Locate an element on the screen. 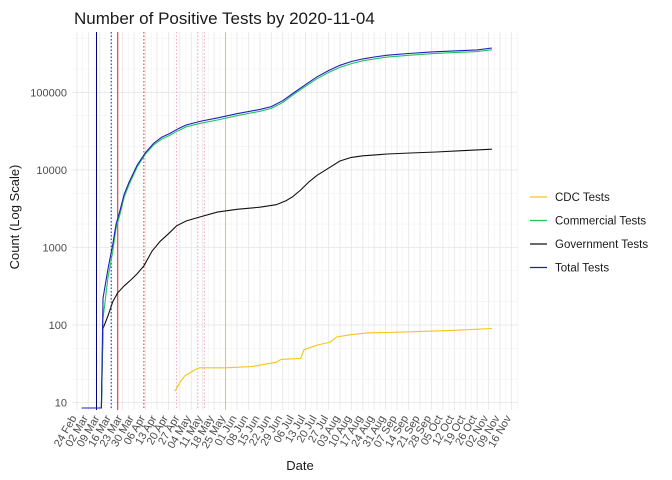  y-axis-title: Count (Log Scale) is located at coordinates (14, 217).